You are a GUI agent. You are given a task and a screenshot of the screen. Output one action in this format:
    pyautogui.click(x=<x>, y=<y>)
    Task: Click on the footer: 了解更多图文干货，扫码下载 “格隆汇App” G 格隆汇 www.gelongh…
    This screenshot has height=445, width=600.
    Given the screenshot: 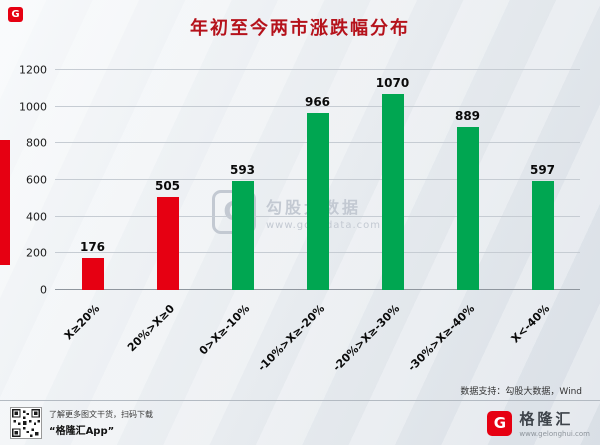 What is the action you would take?
    pyautogui.click(x=300, y=422)
    